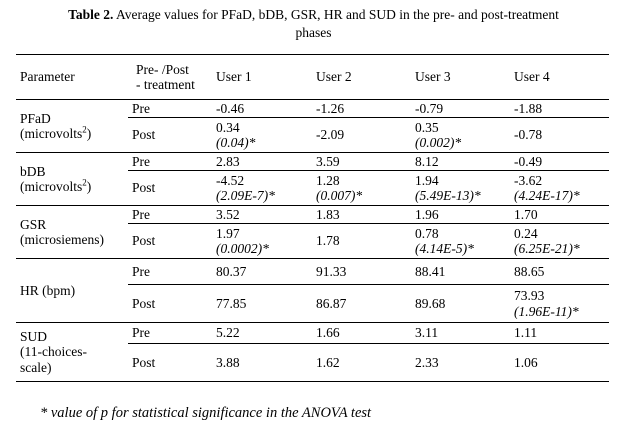 The image size is (627, 432). Describe the element at coordinates (460, 108) in the screenshot. I see `value-cell: -0.79` at that location.